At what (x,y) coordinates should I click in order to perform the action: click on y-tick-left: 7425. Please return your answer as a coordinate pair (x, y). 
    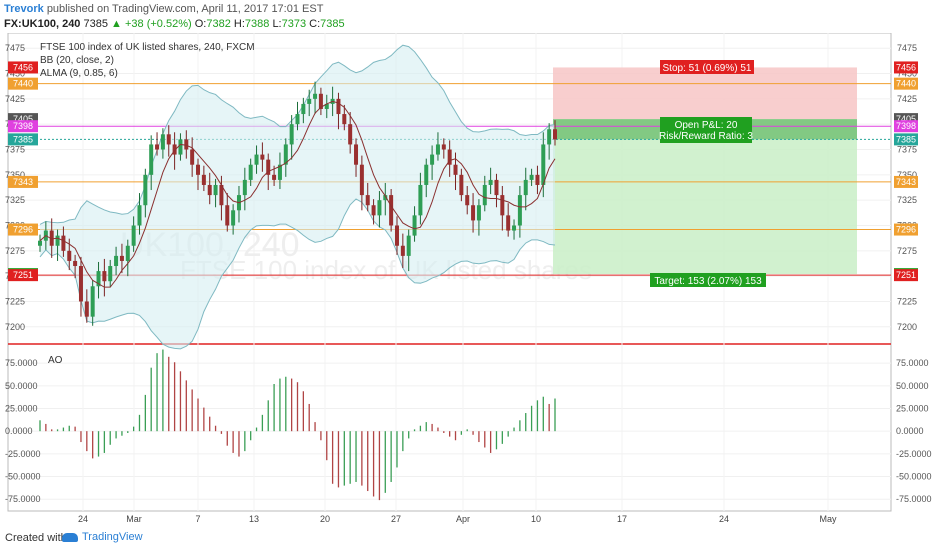
    Looking at the image, I should click on (15, 99).